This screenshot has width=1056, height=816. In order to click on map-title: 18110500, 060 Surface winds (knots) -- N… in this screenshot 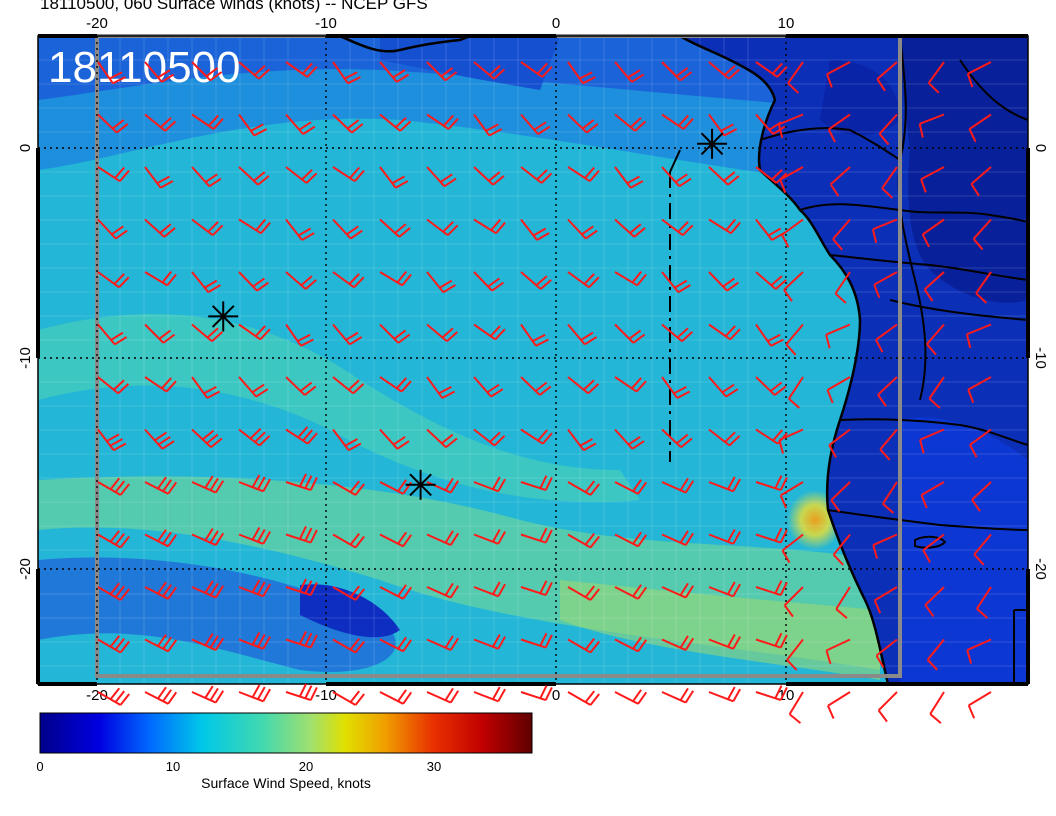, I will do `click(234, 6)`.